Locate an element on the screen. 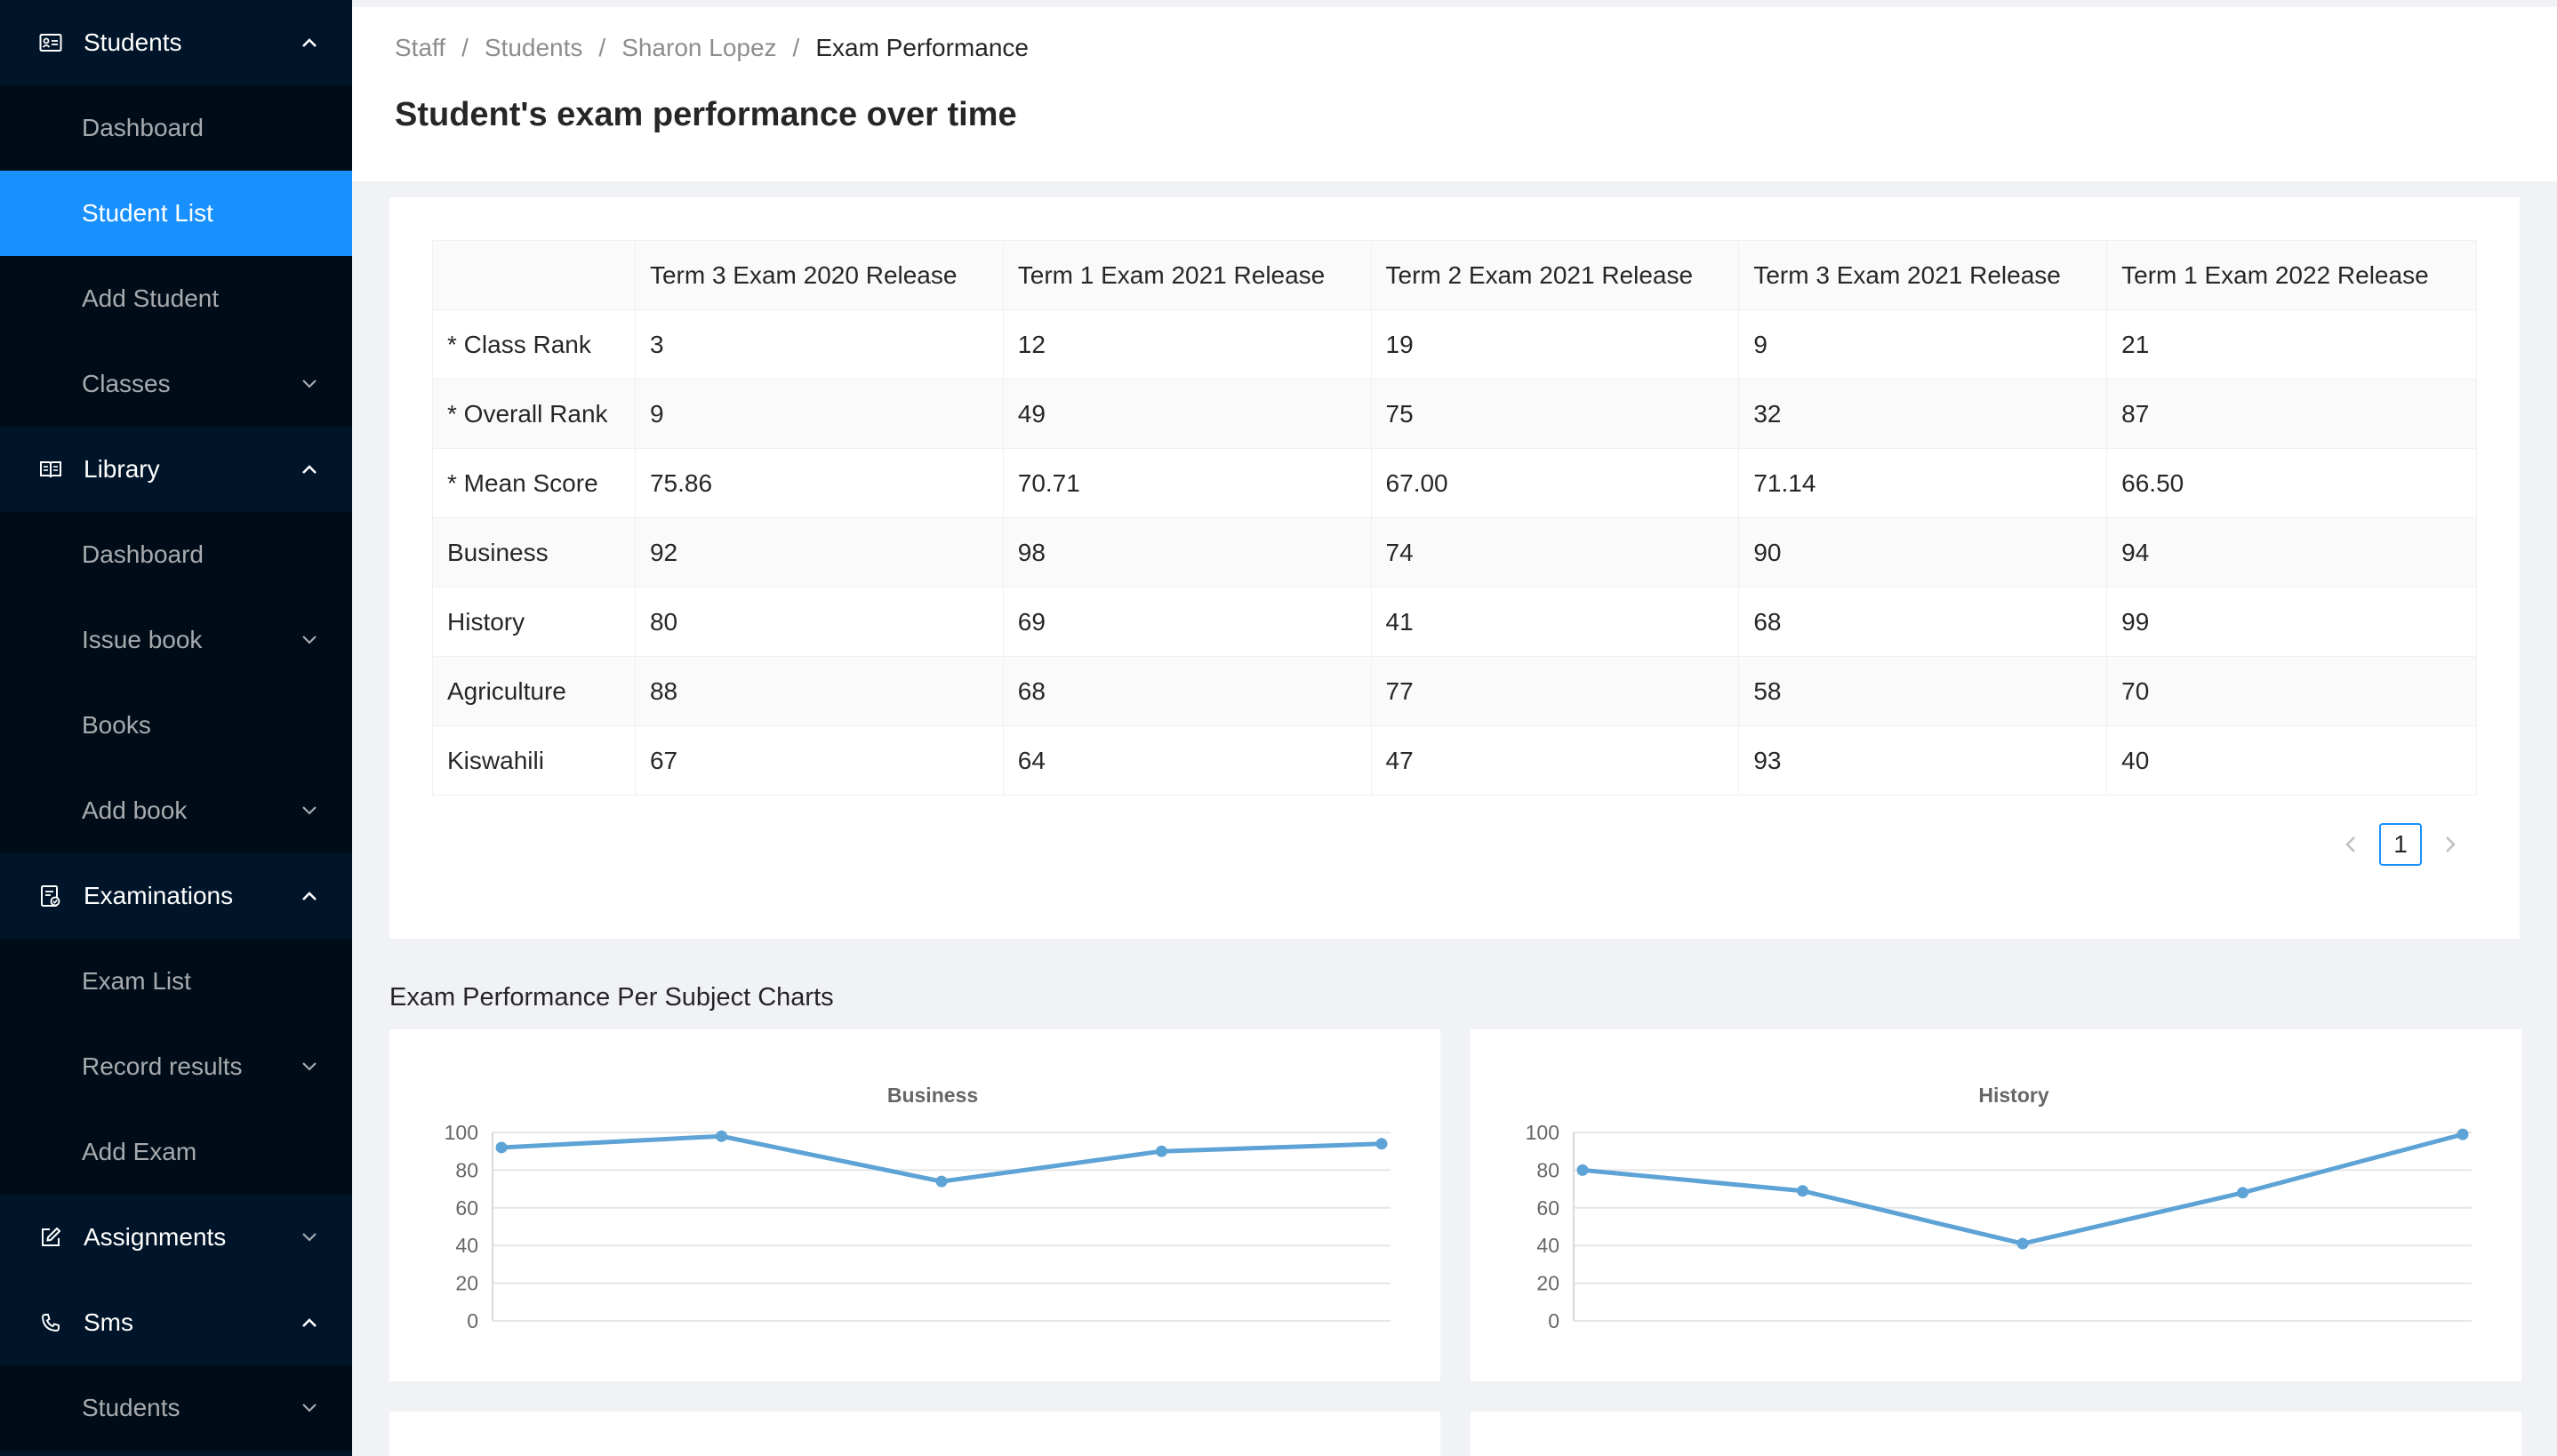 The image size is (2557, 1456). menu-group-sms: Sms Students is located at coordinates (176, 1365).